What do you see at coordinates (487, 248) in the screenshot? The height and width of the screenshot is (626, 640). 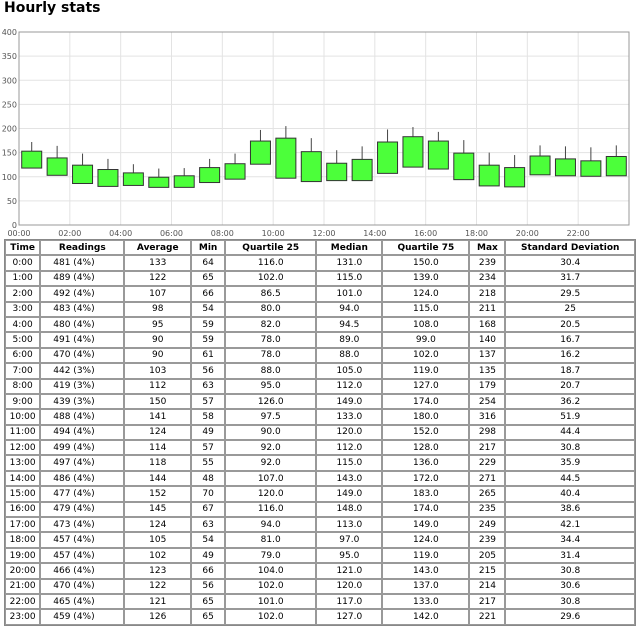 I see `column-header: Max` at bounding box center [487, 248].